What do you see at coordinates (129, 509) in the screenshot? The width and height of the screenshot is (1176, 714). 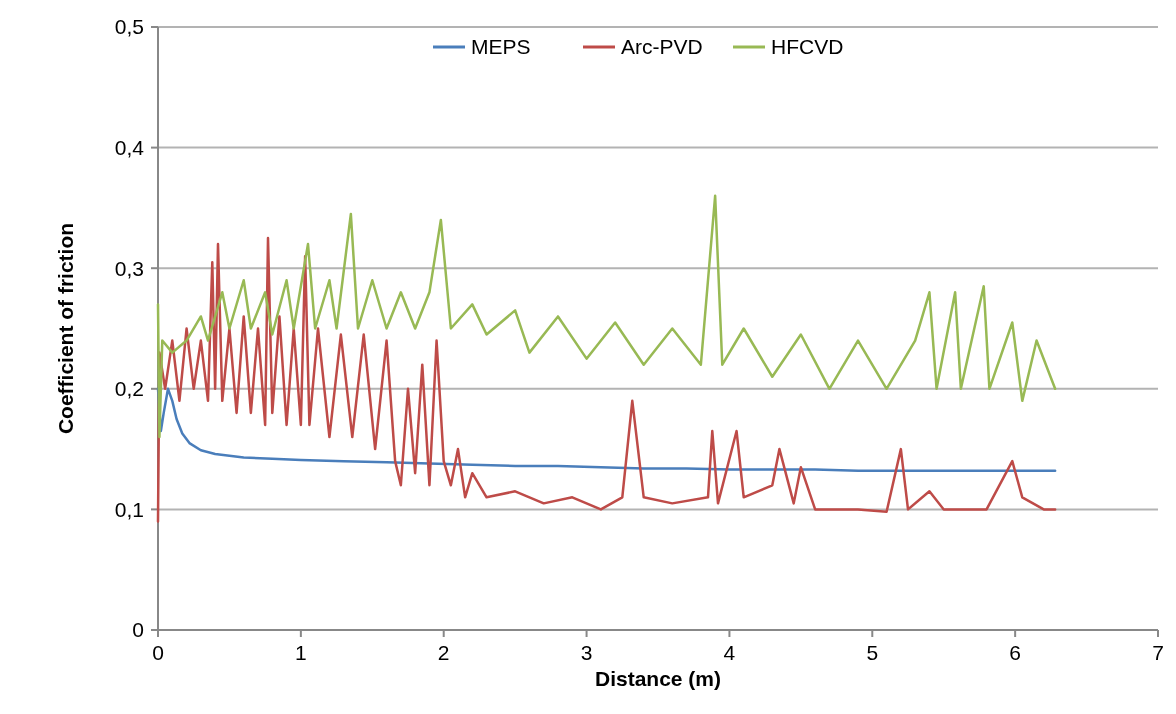 I see `y-tick-label: 0,1` at bounding box center [129, 509].